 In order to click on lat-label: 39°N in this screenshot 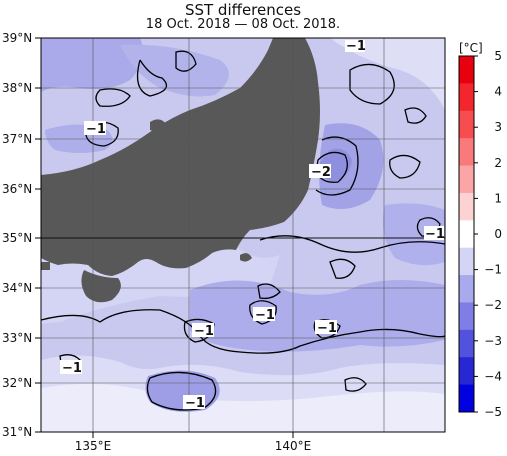, I will do `click(17, 38)`.